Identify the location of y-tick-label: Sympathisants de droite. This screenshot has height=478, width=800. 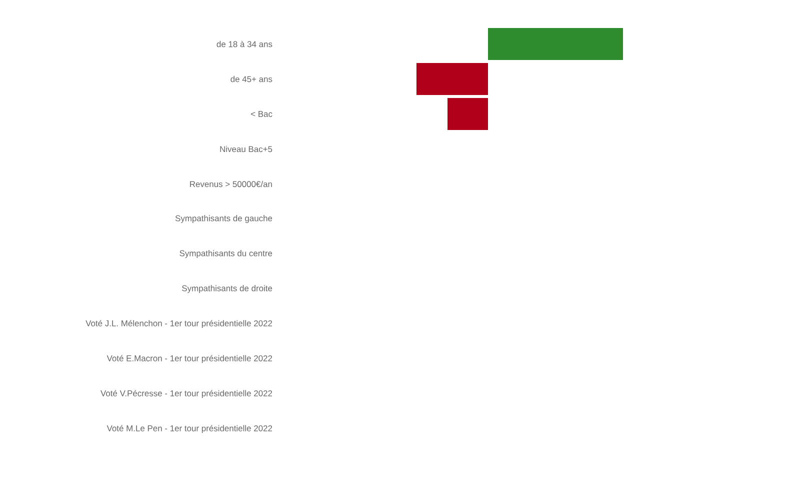
(227, 289).